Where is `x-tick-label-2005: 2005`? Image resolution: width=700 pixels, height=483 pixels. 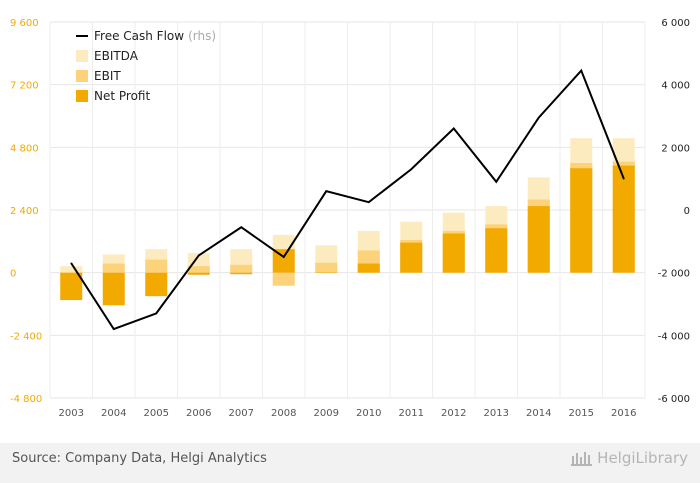
x-tick-label-2005: 2005 is located at coordinates (156, 413).